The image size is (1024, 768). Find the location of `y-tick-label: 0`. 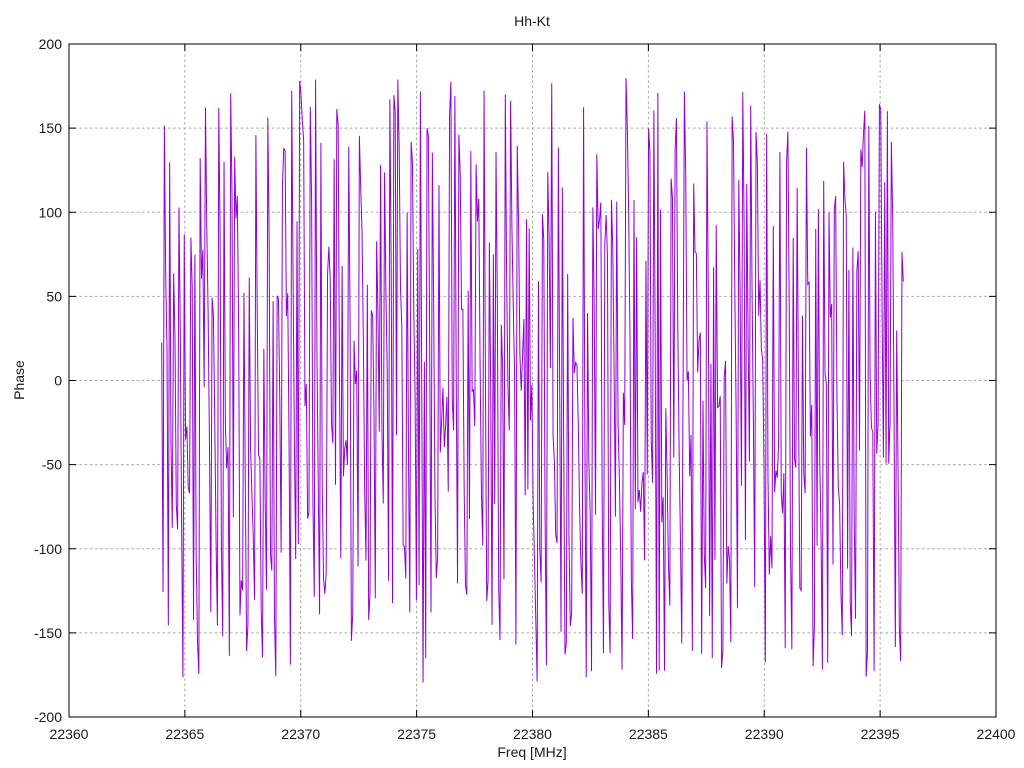

y-tick-label: 0 is located at coordinates (58, 381).